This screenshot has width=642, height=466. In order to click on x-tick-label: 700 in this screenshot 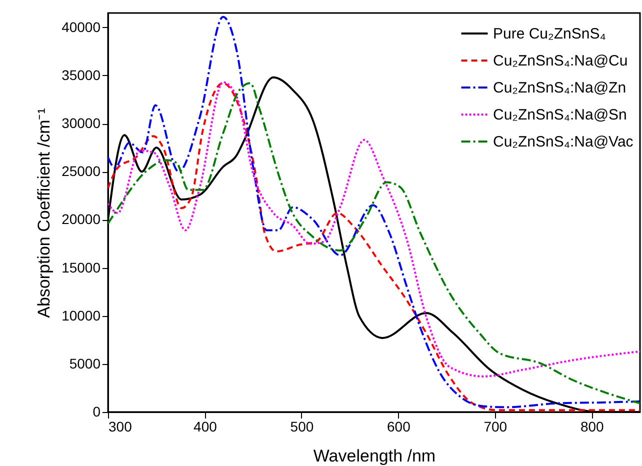, I will do `click(496, 426)`.